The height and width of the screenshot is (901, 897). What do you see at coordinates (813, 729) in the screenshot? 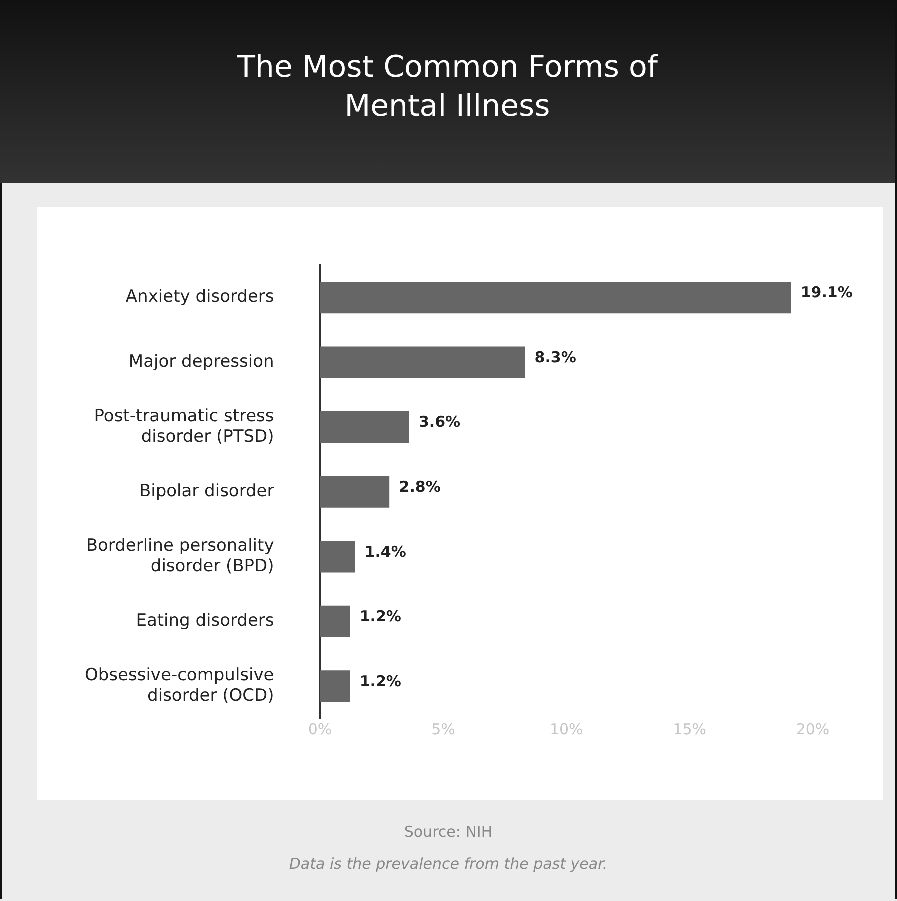
I see `x-tick-label: 20%` at bounding box center [813, 729].